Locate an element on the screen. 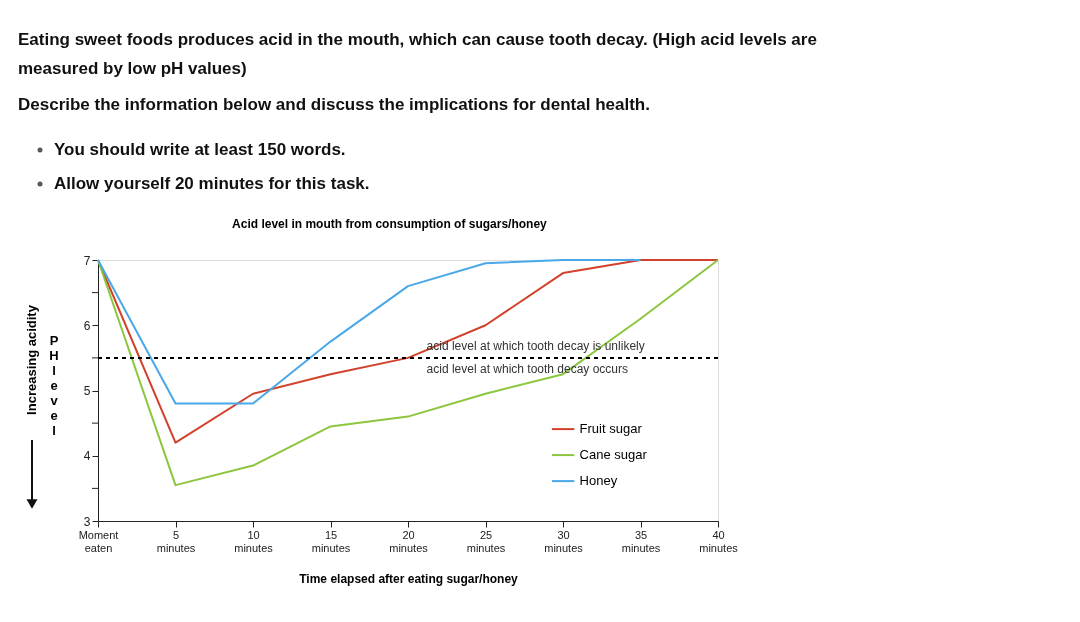 The height and width of the screenshot is (622, 1080). chart-title: Acid level in mouth from consumption of sugars/honey is located at coordinates (390, 224).